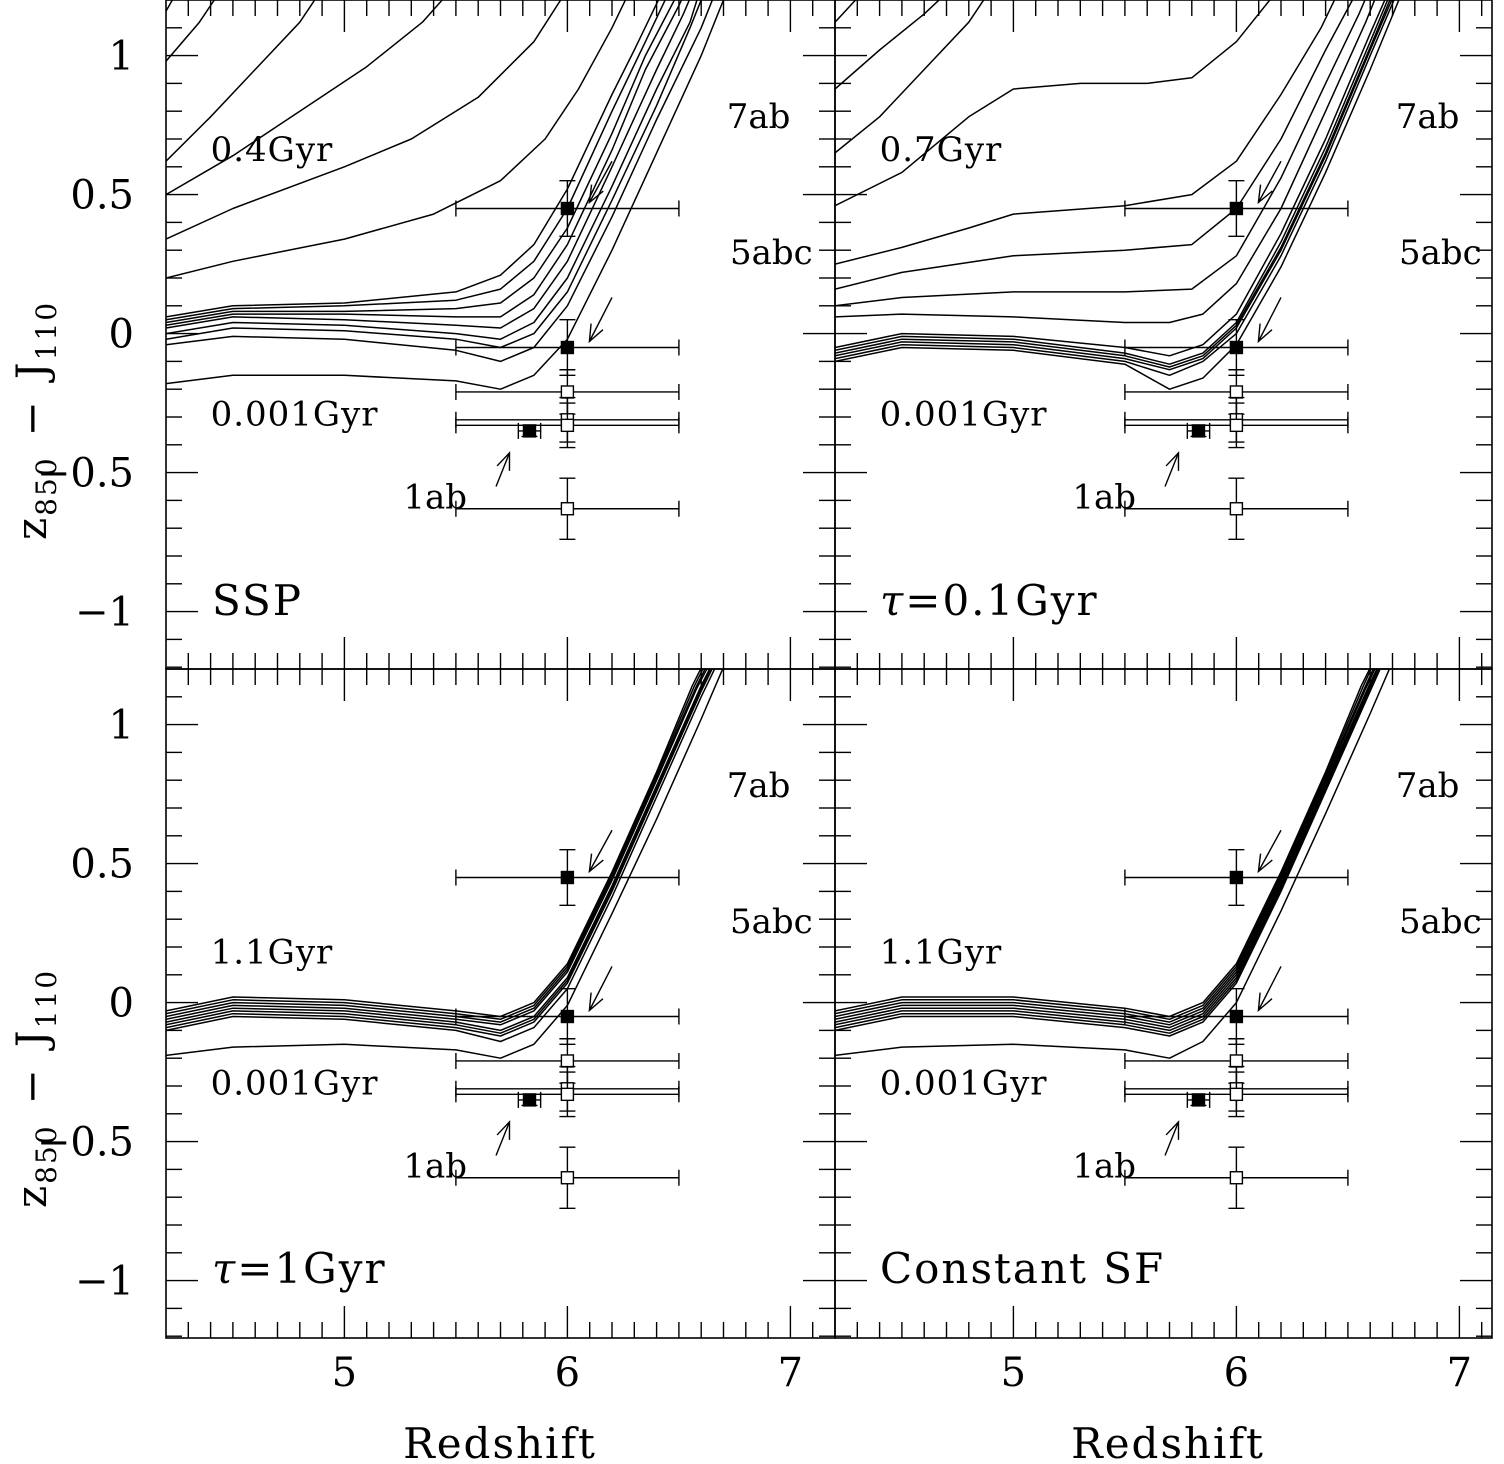 The height and width of the screenshot is (1464, 1504). Describe the element at coordinates (257, 600) in the screenshot. I see `panel-label-ssp: SSP` at that location.